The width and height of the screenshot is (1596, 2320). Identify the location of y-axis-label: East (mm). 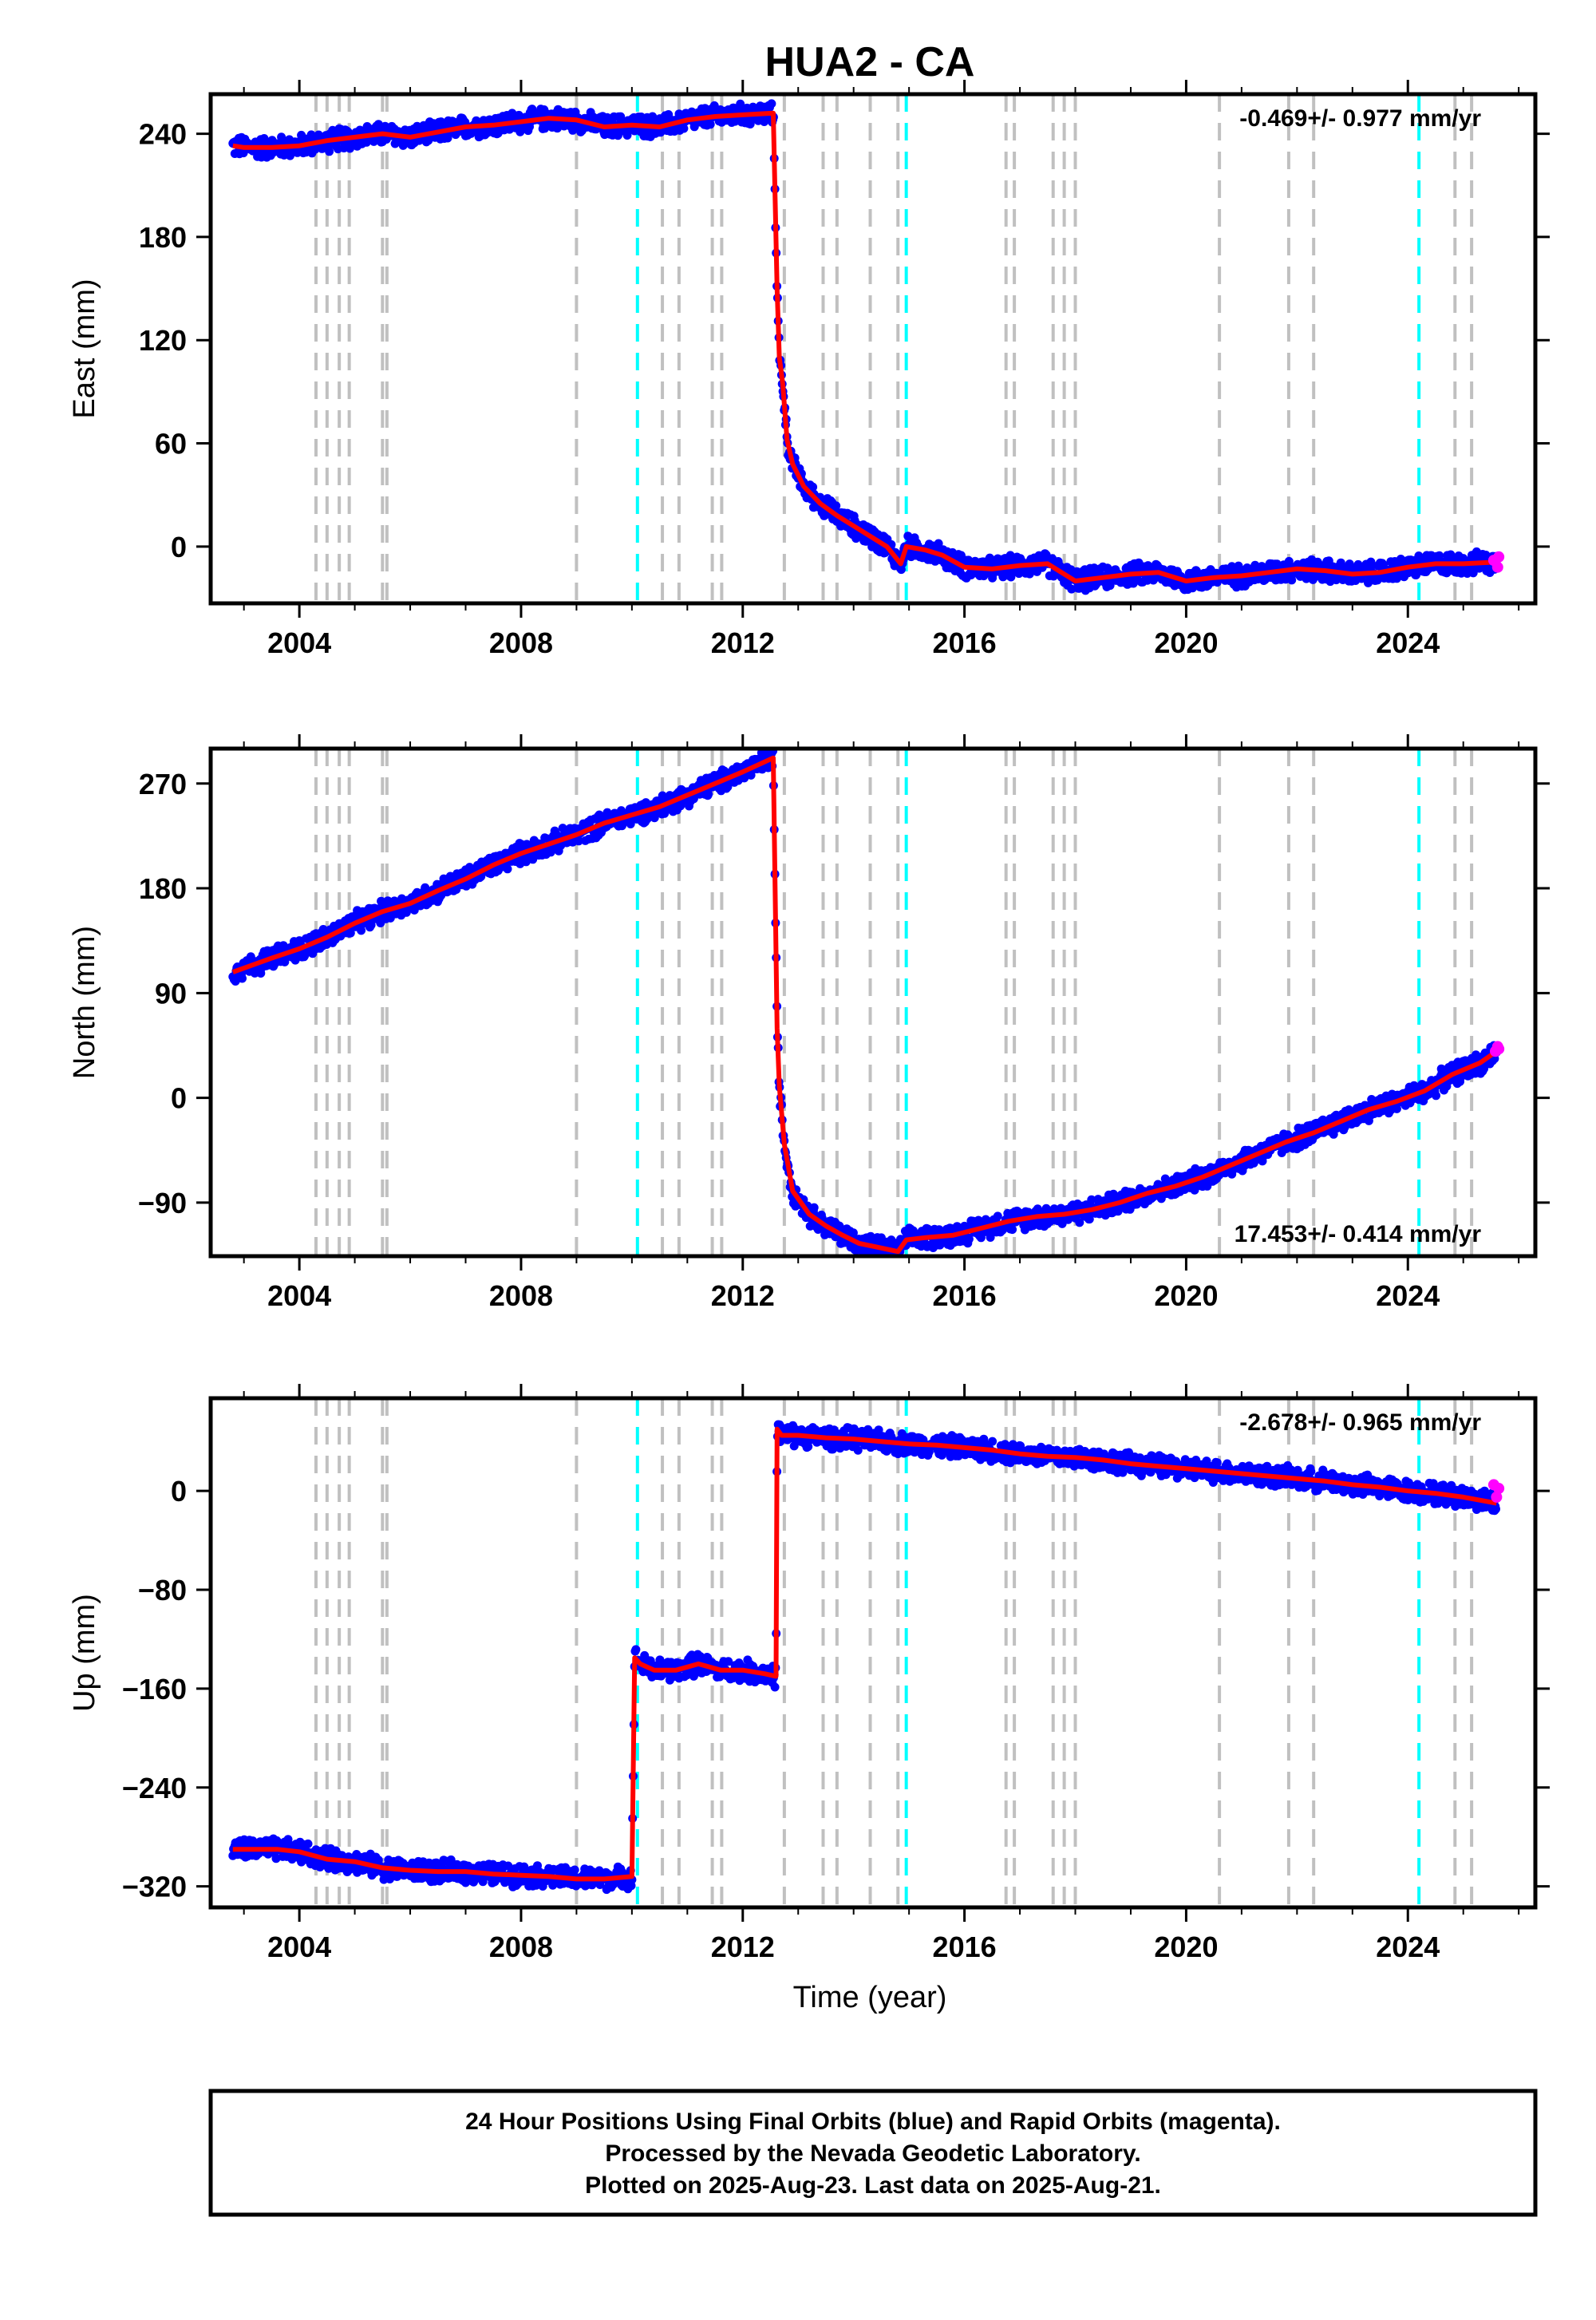
(84, 348).